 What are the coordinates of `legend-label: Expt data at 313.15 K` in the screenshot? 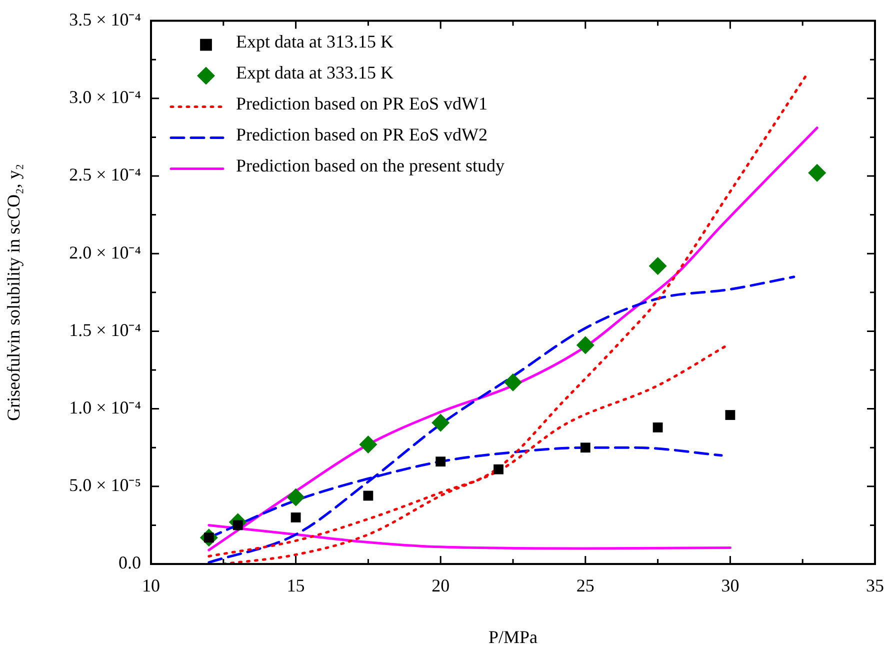 It's located at (315, 42).